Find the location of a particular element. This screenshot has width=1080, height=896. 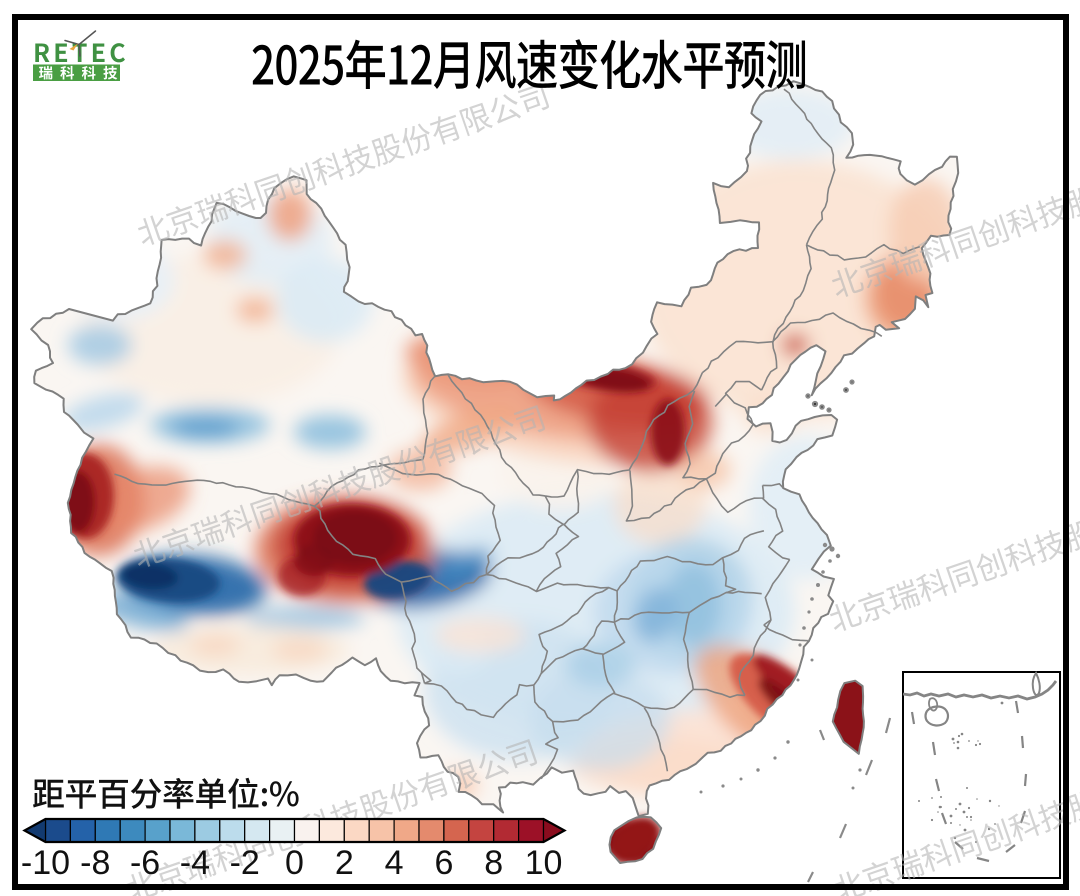

svg-text: -4 is located at coordinates (195, 863).